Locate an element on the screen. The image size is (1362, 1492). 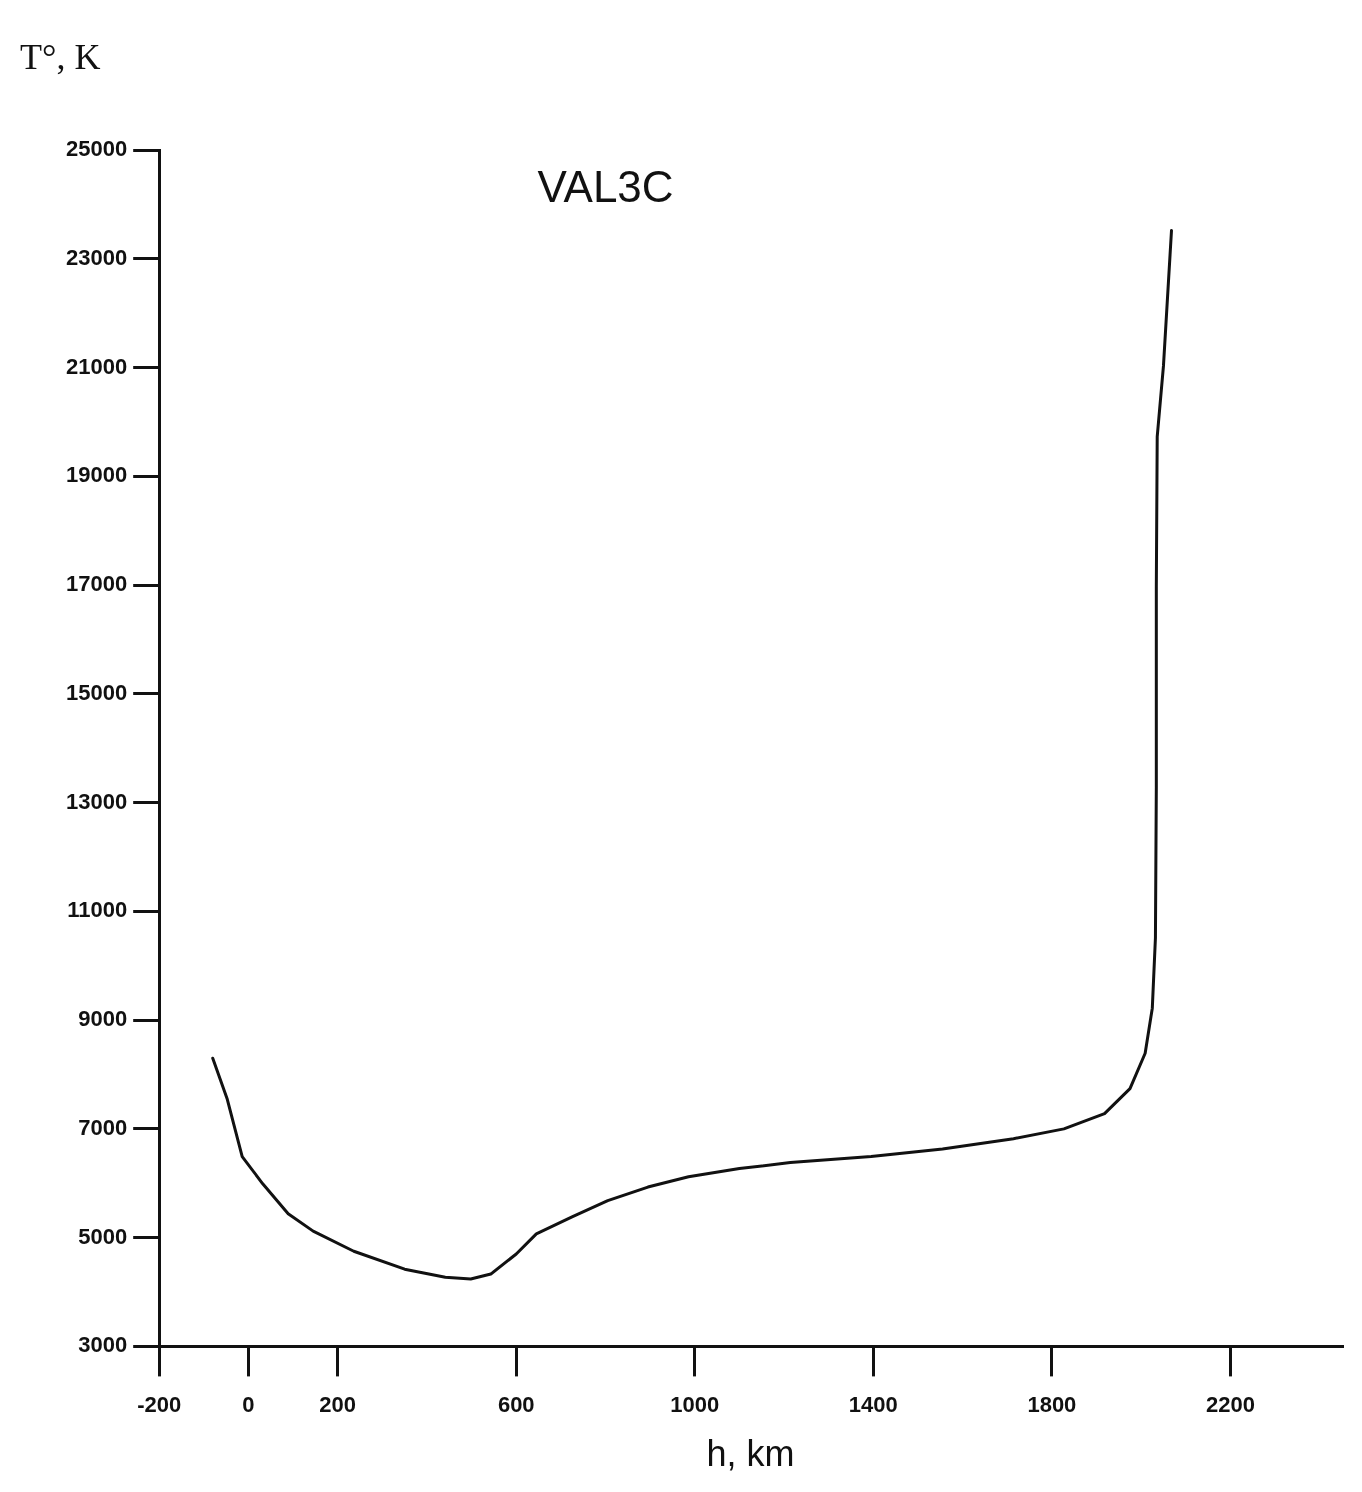
x-tick-label: 600 is located at coordinates (516, 1404).